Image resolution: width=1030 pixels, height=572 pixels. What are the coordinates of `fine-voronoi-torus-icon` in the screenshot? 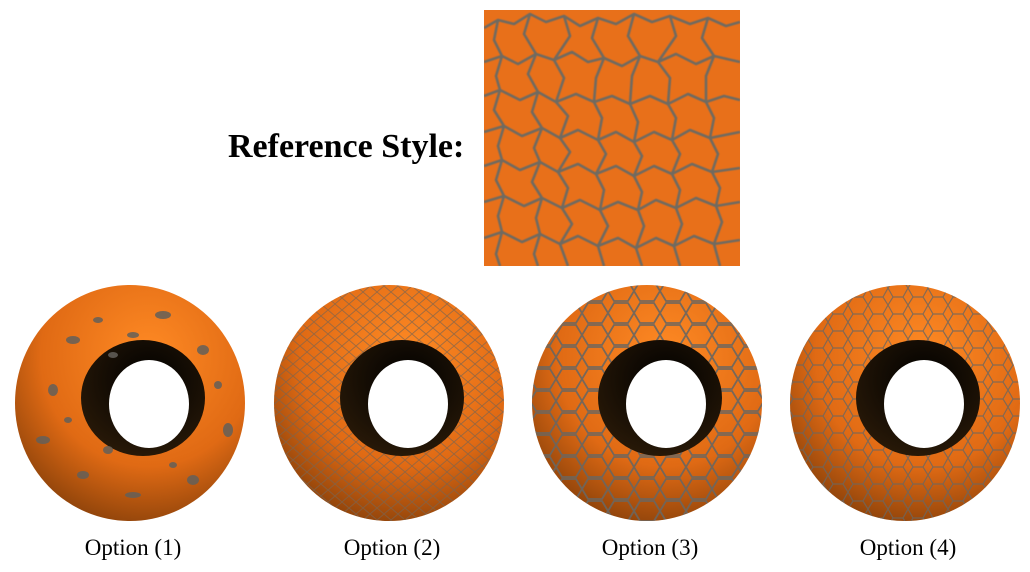 It's located at (389, 403).